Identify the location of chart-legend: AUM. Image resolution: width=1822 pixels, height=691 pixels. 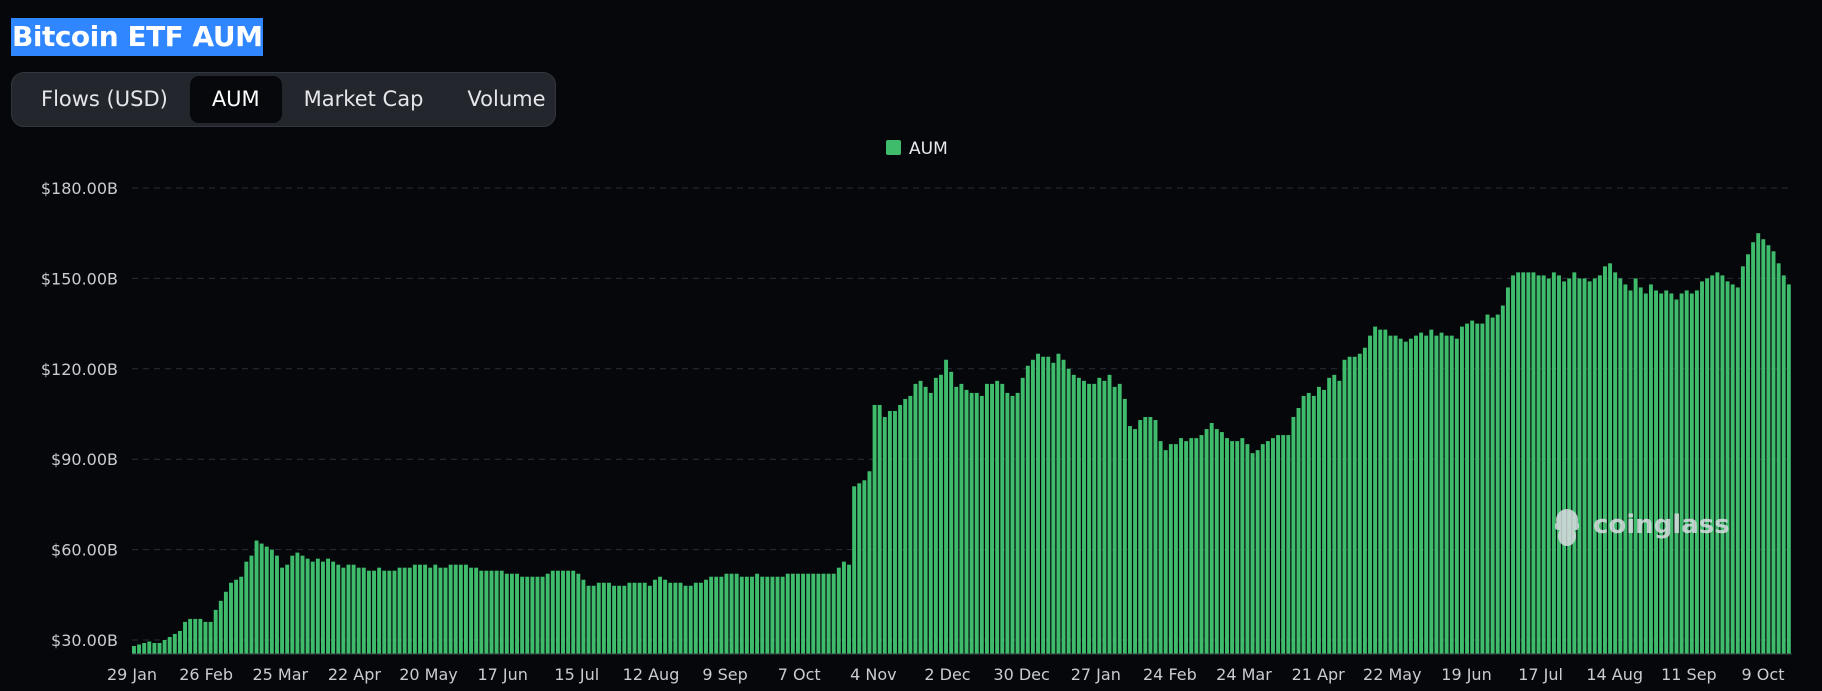
(917, 149).